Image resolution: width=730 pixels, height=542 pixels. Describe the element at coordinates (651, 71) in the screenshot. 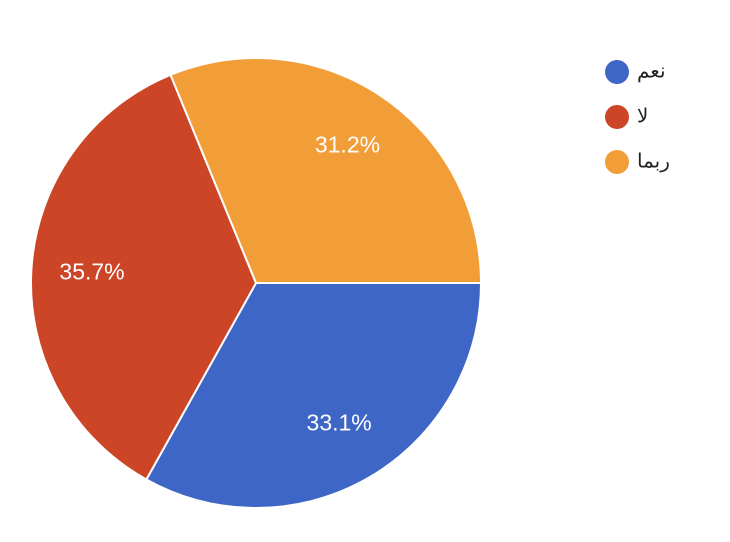

I see `legend-label: نعم` at that location.